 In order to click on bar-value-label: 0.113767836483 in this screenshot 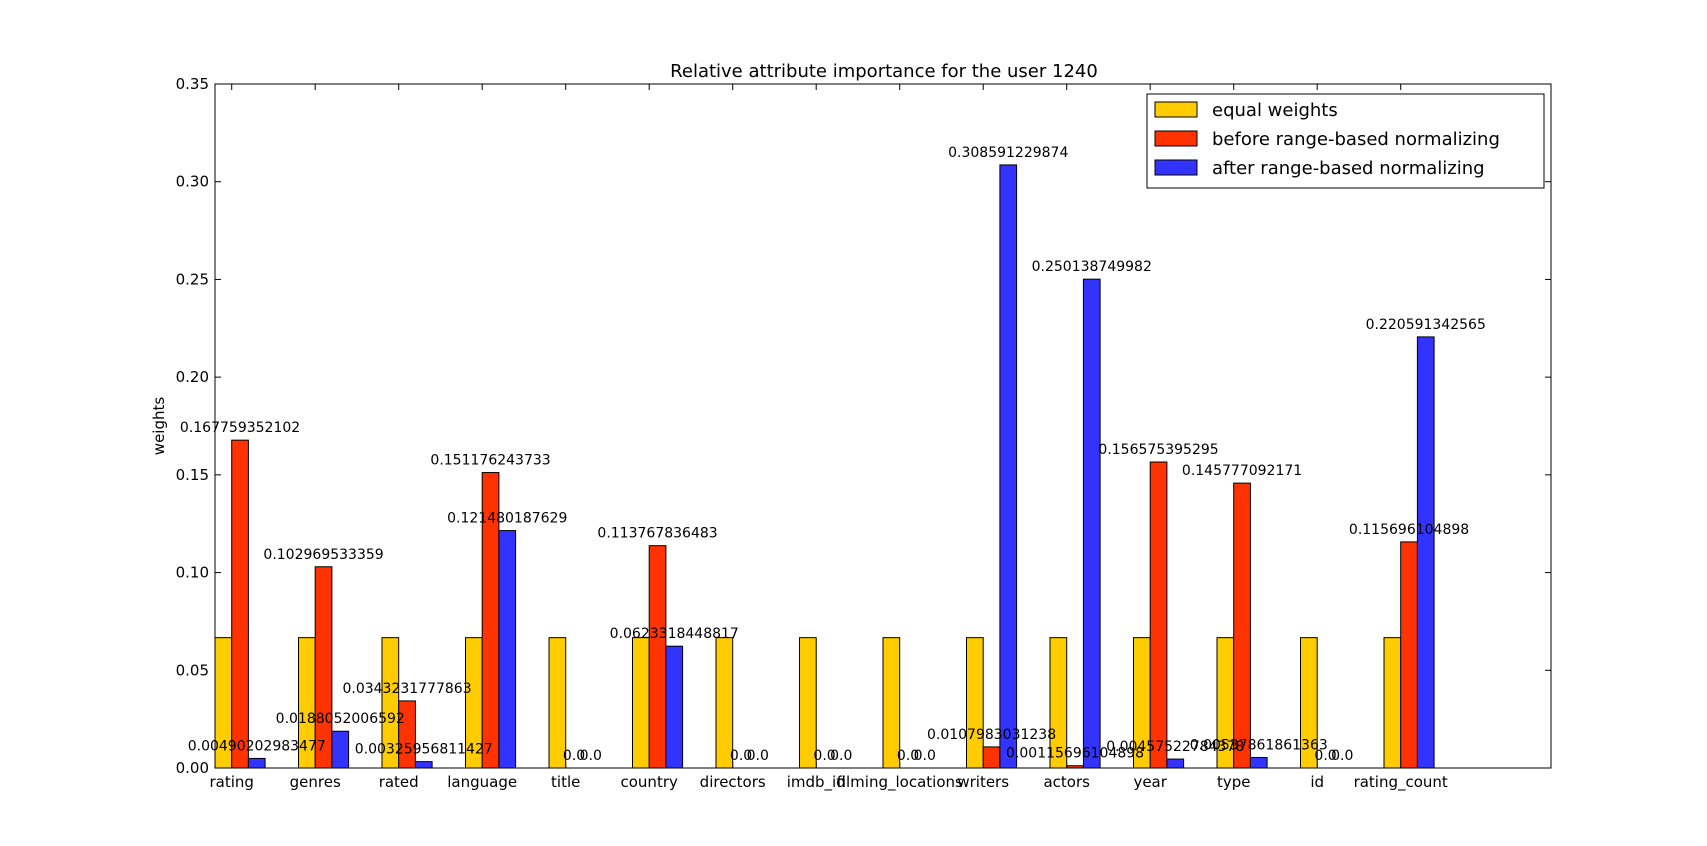, I will do `click(657, 534)`.